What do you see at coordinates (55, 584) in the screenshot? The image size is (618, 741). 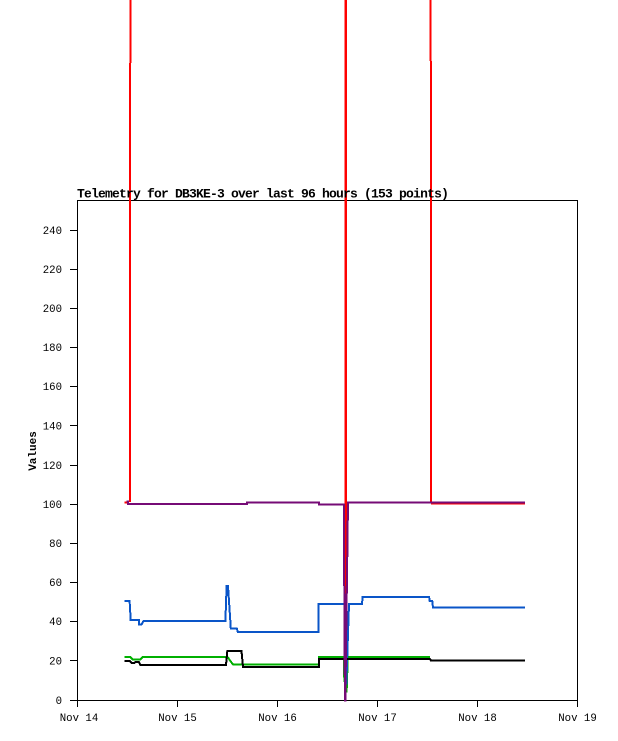 I see `svg-text: 60` at bounding box center [55, 584].